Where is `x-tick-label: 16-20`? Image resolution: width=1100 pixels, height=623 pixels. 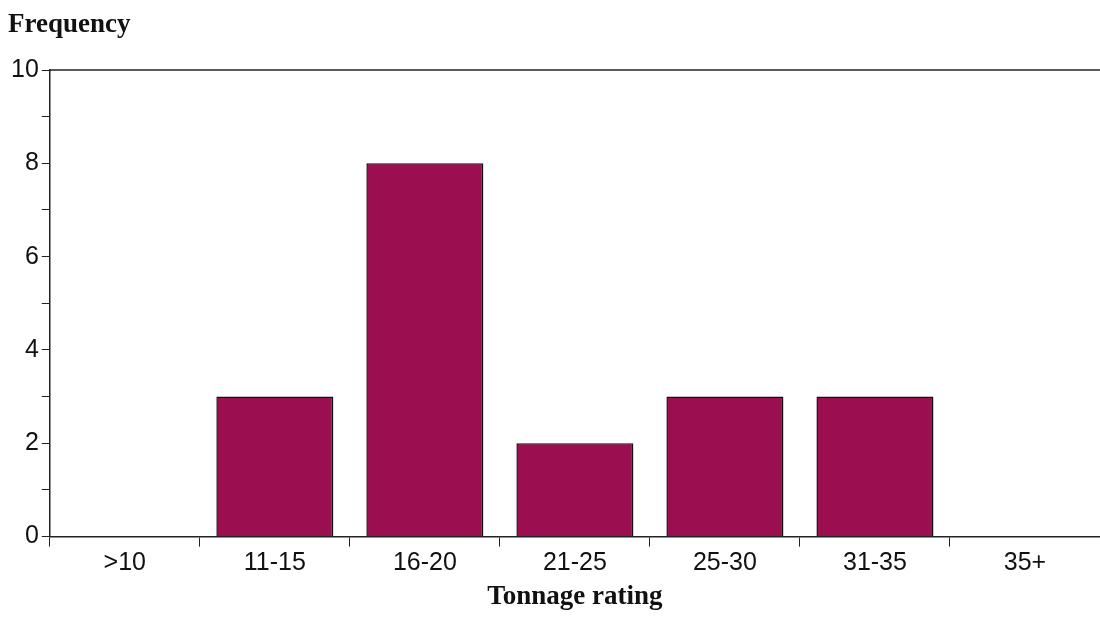 x-tick-label: 16-20 is located at coordinates (424, 561).